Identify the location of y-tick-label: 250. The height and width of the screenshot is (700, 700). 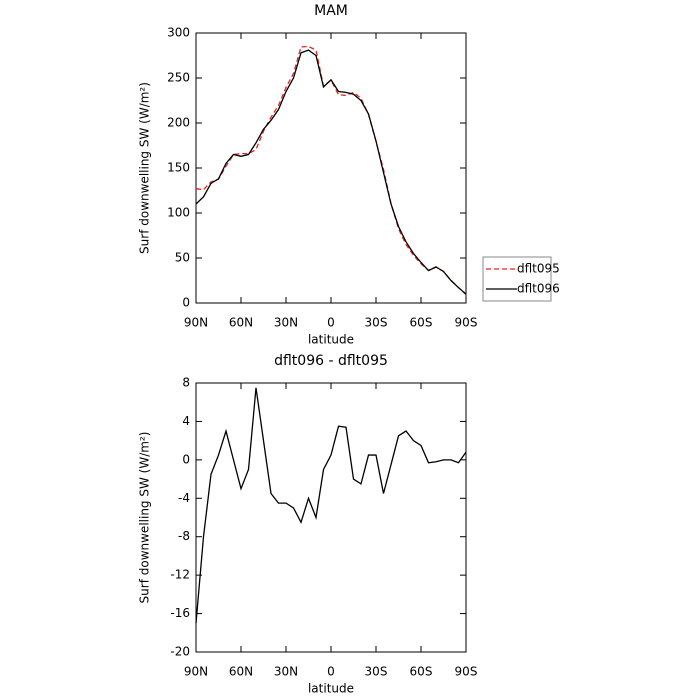
(178, 78).